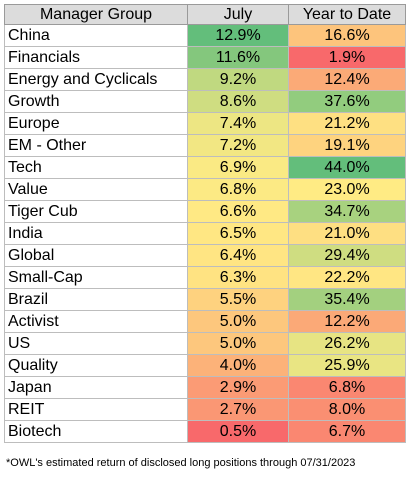  I want to click on table-row: Global 6.4% 29.4%, so click(205, 255).